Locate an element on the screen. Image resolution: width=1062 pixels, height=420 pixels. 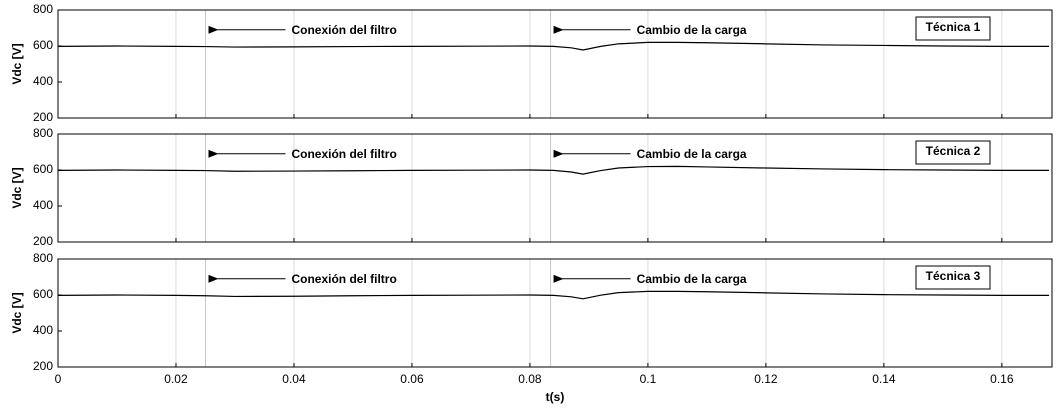
x-tick-label: 0.16 is located at coordinates (1002, 379).